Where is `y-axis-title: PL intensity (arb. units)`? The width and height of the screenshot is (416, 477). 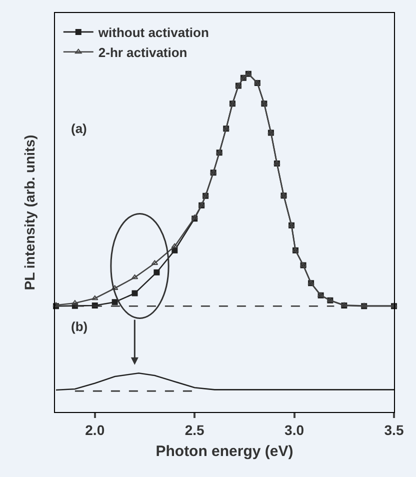 y-axis-title: PL intensity (arb. units) is located at coordinates (30, 212).